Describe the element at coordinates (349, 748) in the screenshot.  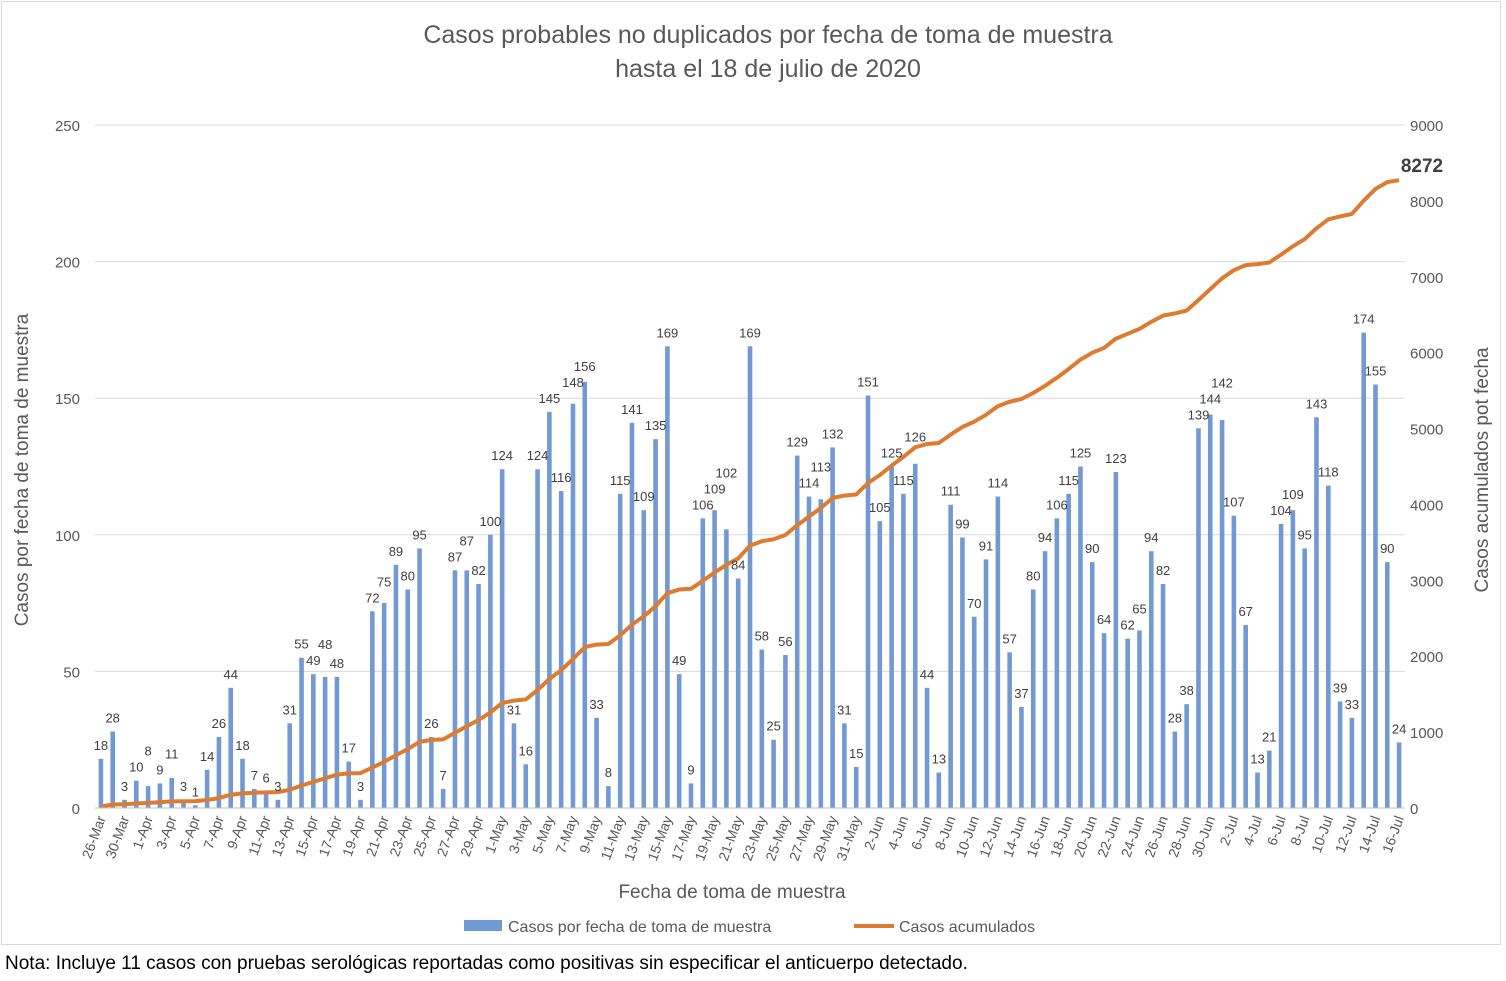
I see `bar-value-label: 17` at that location.